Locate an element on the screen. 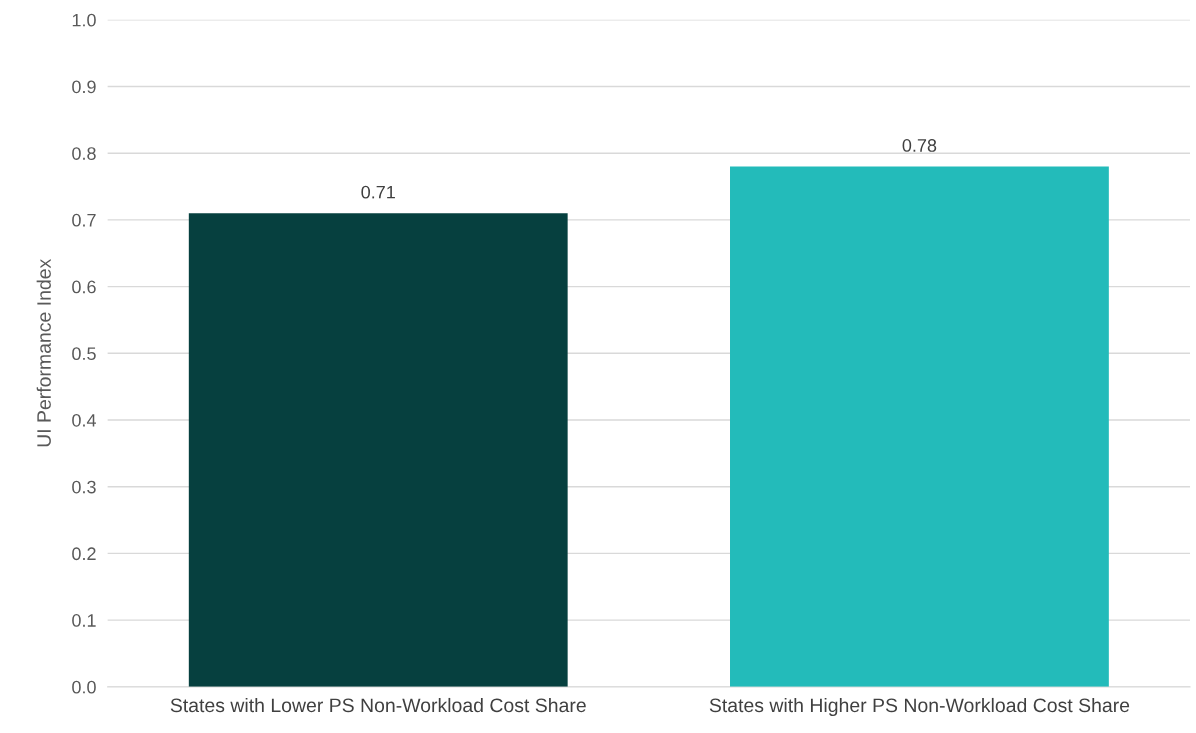 Image resolution: width=1196 pixels, height=733 pixels. y-axis-title: UI Performance Index is located at coordinates (43, 352).